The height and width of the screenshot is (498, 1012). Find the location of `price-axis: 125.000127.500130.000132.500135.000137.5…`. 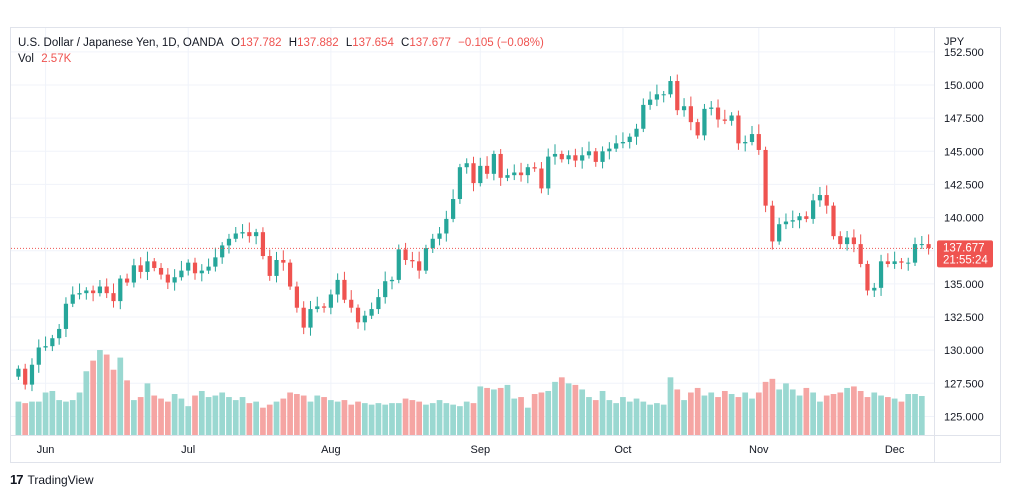

price-axis: 125.000127.500130.000132.500135.000137.5… is located at coordinates (964, 235).